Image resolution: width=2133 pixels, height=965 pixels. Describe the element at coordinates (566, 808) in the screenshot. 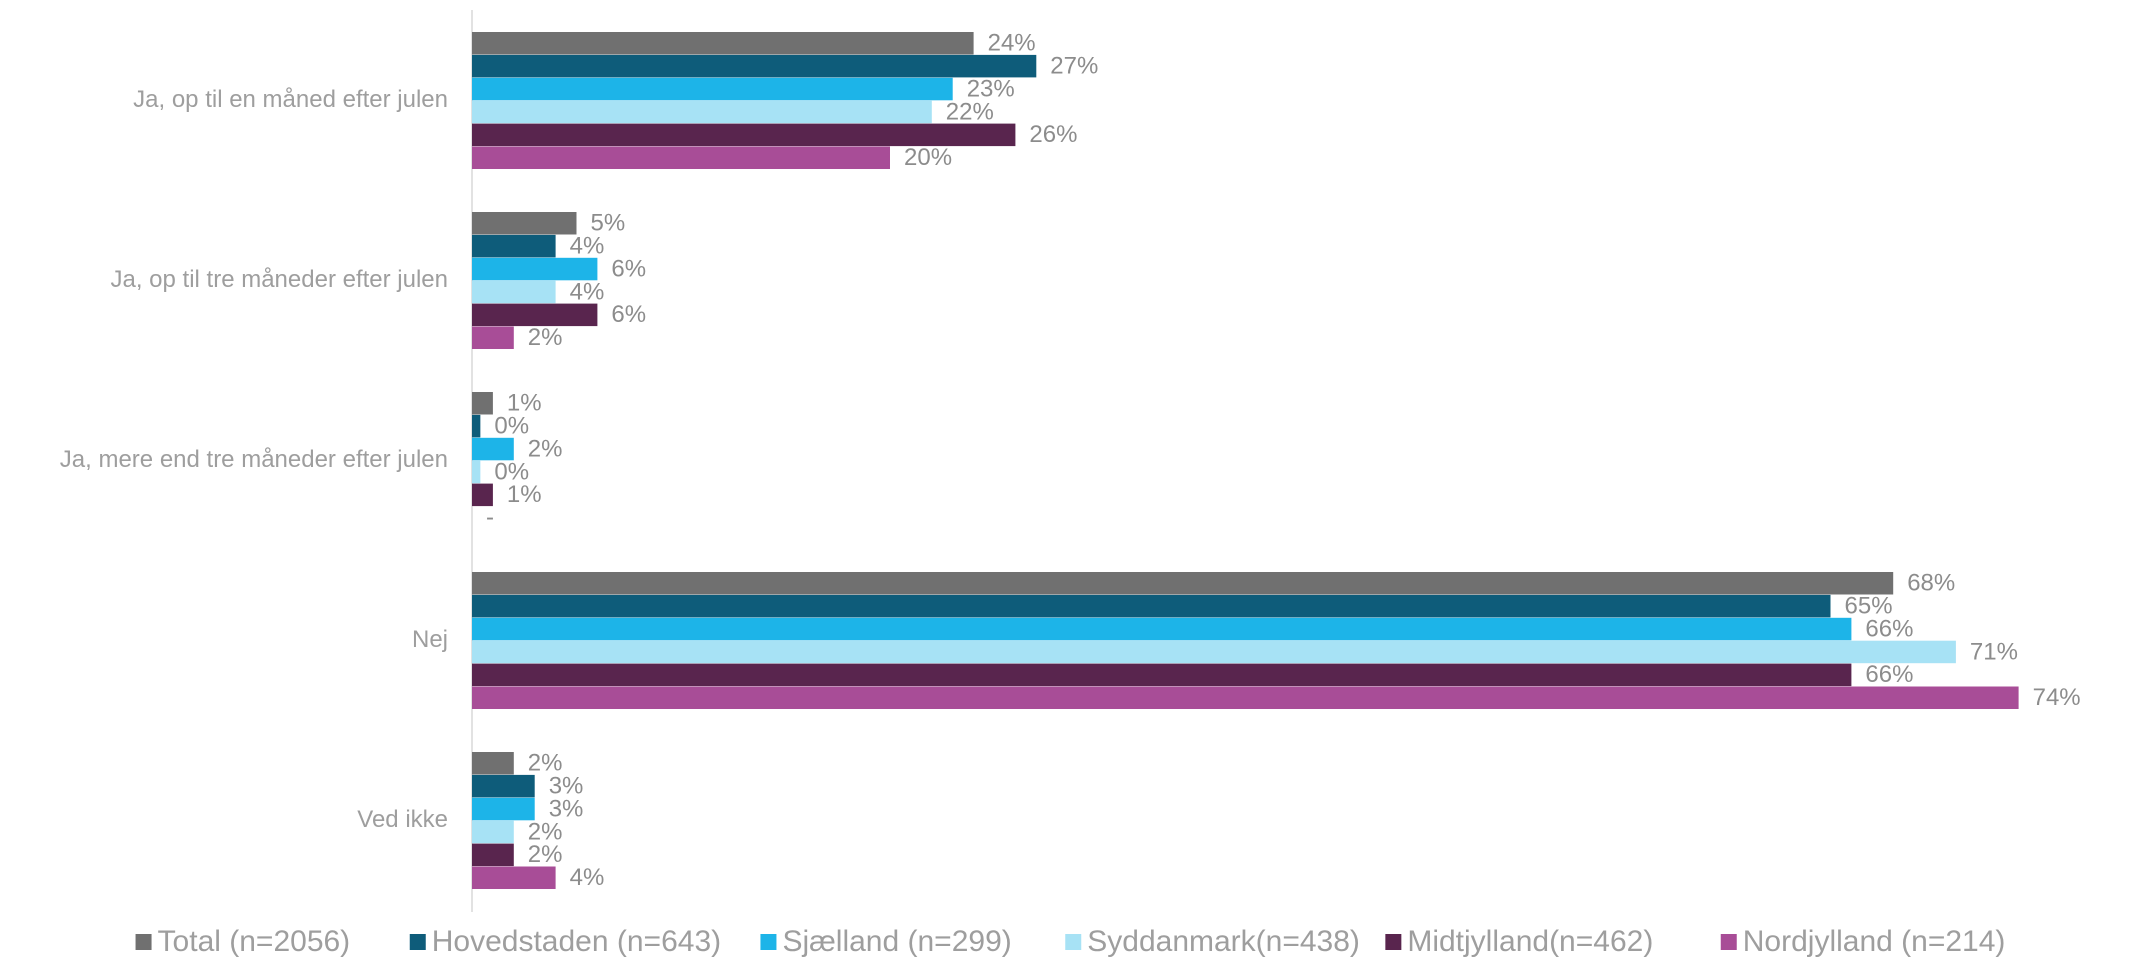

I see `value-label-sjaelland-n-299-ved-ikke: 3%` at that location.